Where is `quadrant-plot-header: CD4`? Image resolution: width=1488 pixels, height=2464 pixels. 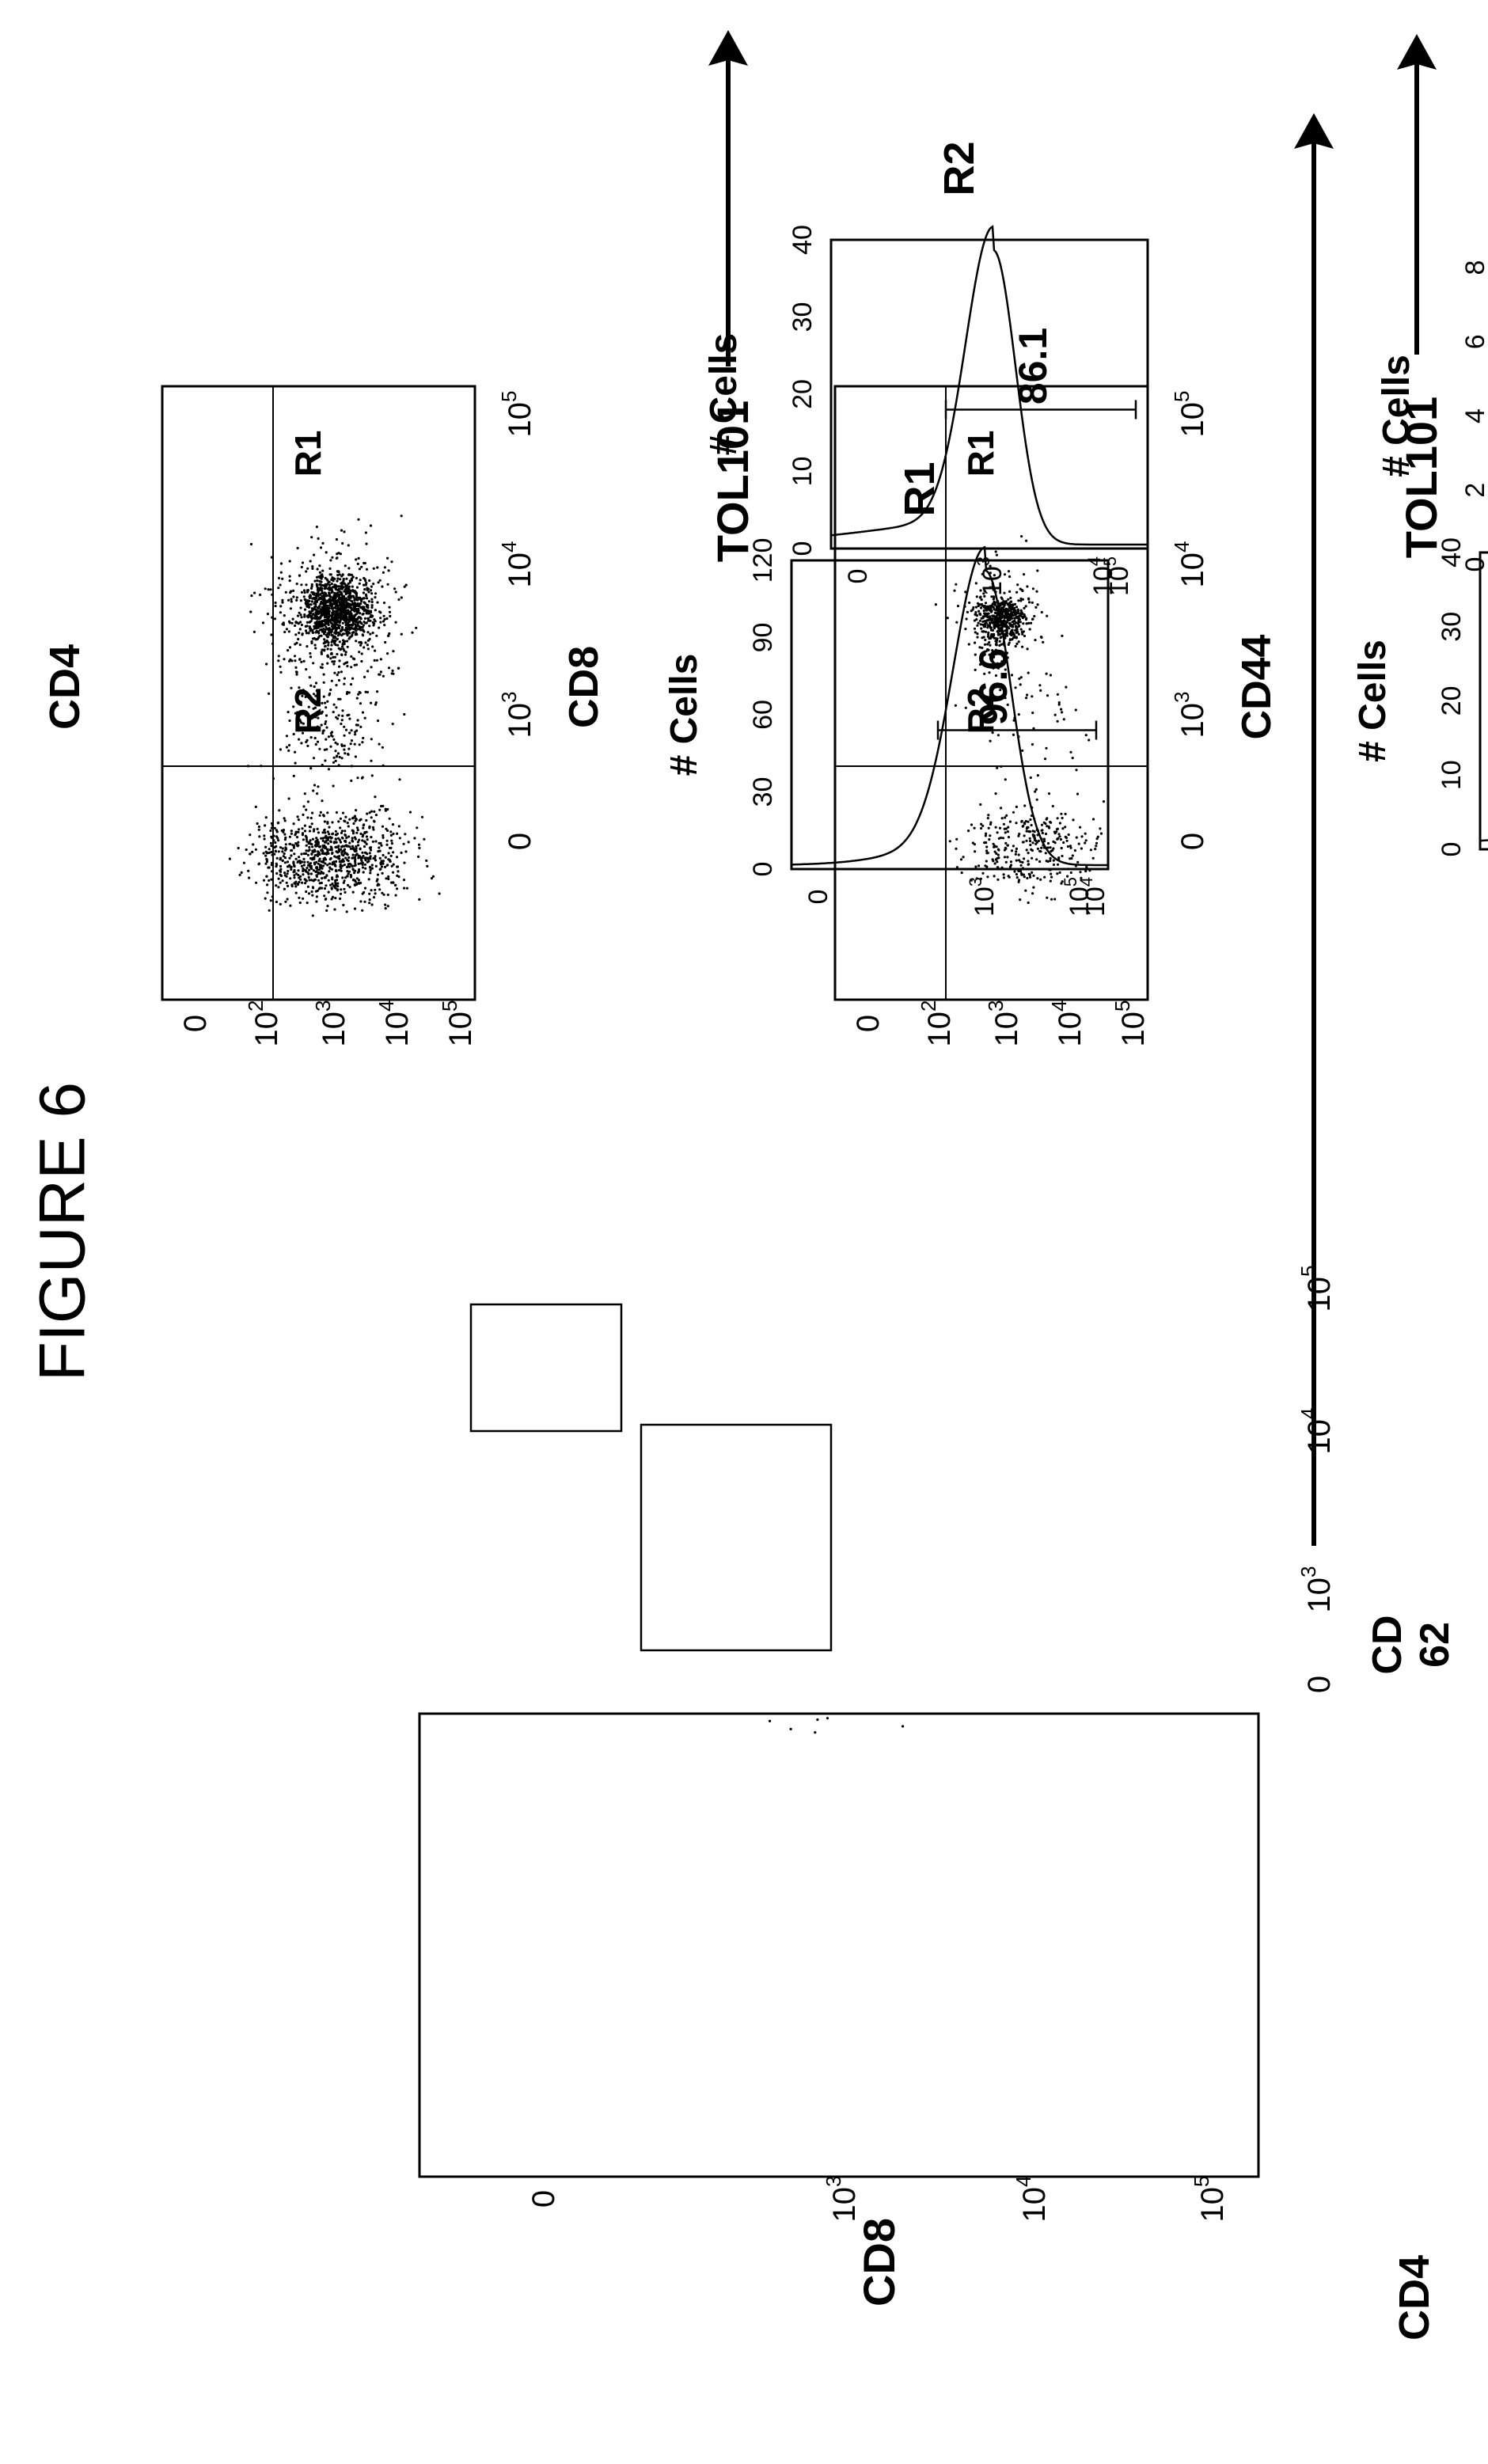
quadrant-plot-header: CD4 is located at coordinates (65, 687).